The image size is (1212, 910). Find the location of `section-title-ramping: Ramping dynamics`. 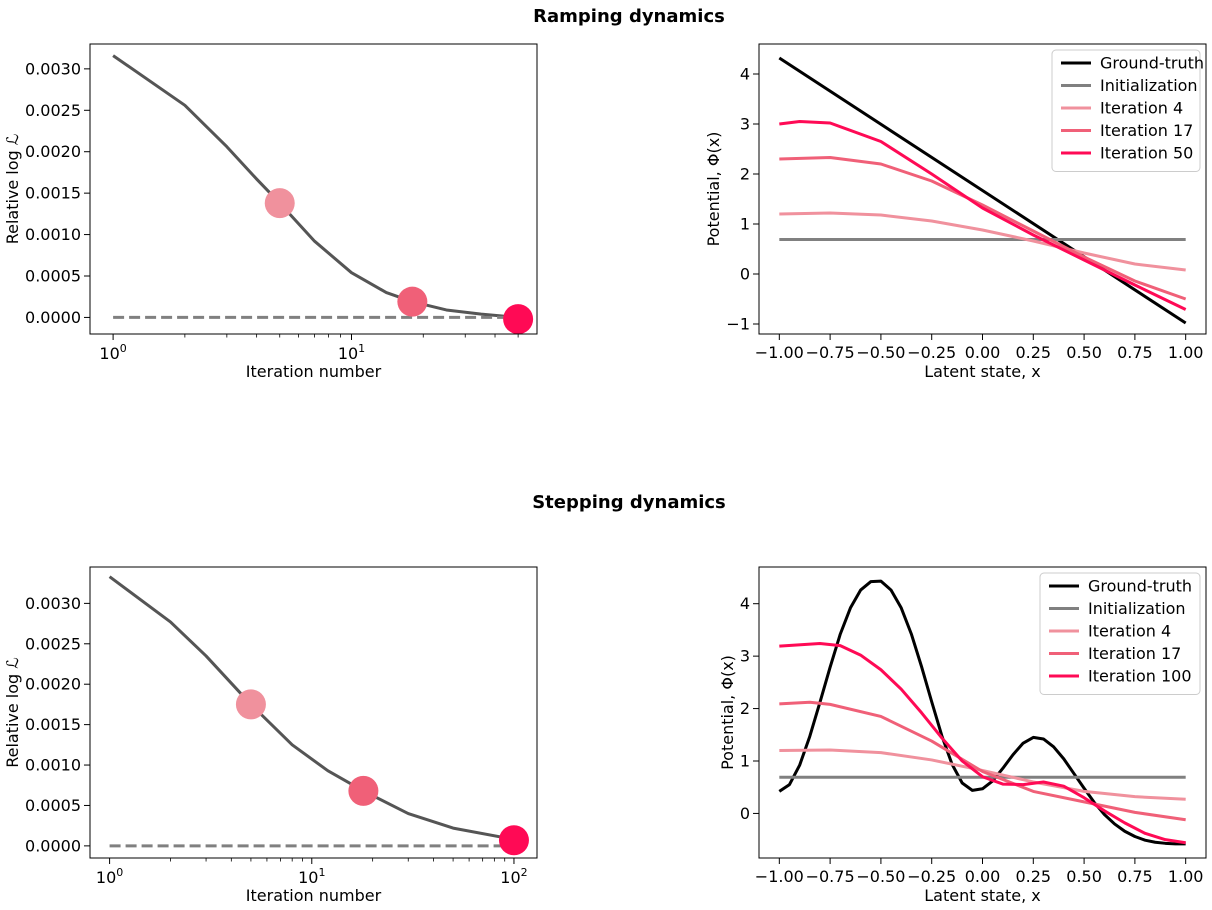

section-title-ramping: Ramping dynamics is located at coordinates (629, 16).